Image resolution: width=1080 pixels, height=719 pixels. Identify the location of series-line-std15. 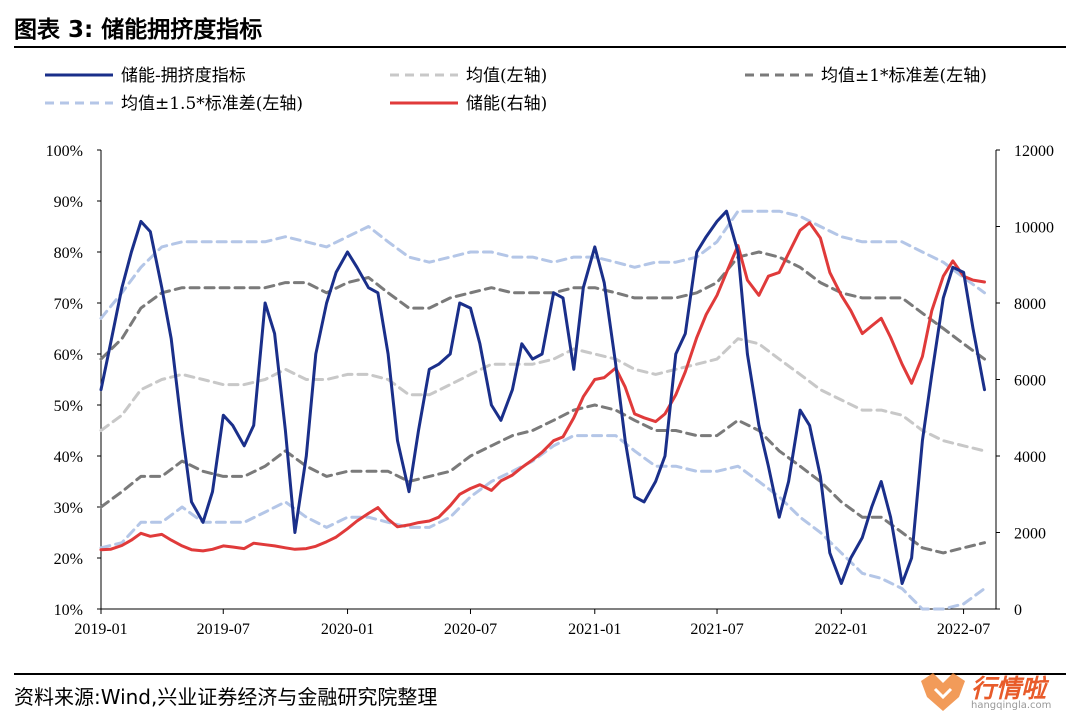
(542, 264).